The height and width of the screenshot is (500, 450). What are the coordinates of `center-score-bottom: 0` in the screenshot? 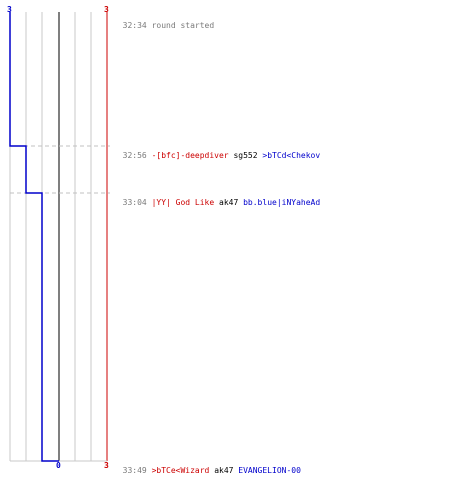 It's located at (58, 465).